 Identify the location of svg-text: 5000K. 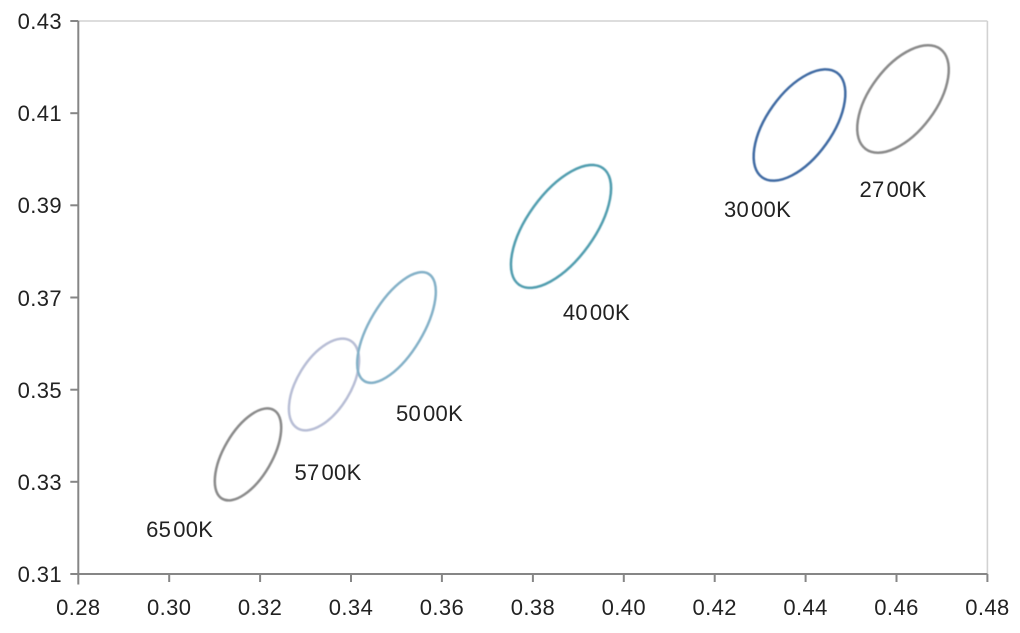
(429, 413).